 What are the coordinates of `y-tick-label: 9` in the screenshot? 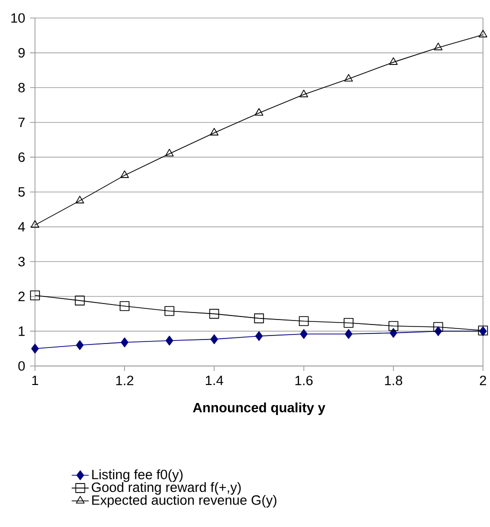 It's located at (21, 53).